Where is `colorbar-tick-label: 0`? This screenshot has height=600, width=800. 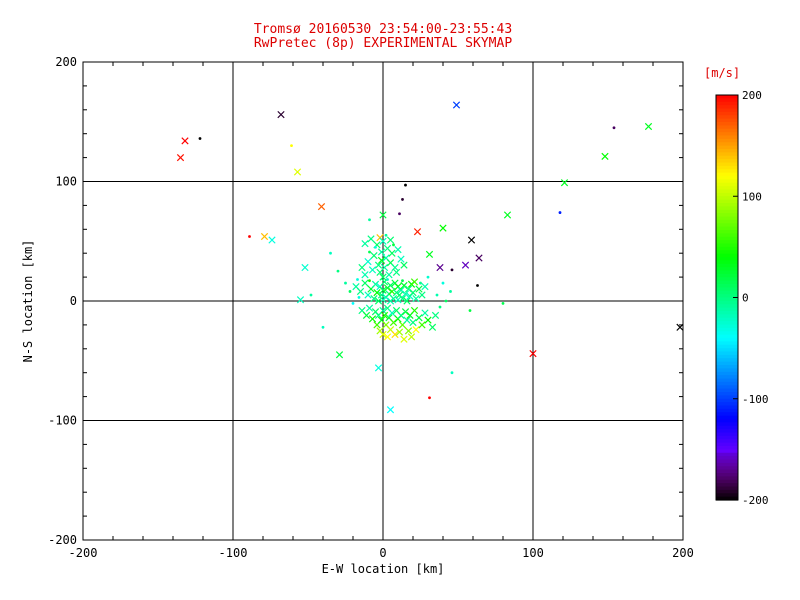
colorbar-tick-label: 0 is located at coordinates (745, 298).